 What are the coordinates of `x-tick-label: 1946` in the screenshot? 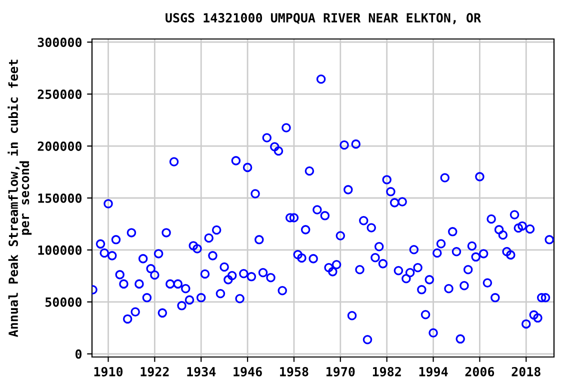 It's located at (248, 371).